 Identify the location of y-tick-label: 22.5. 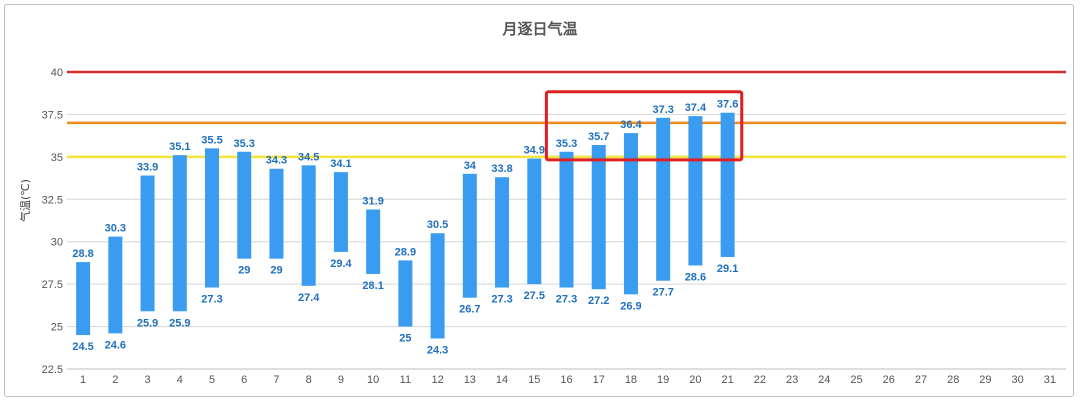
(52, 370).